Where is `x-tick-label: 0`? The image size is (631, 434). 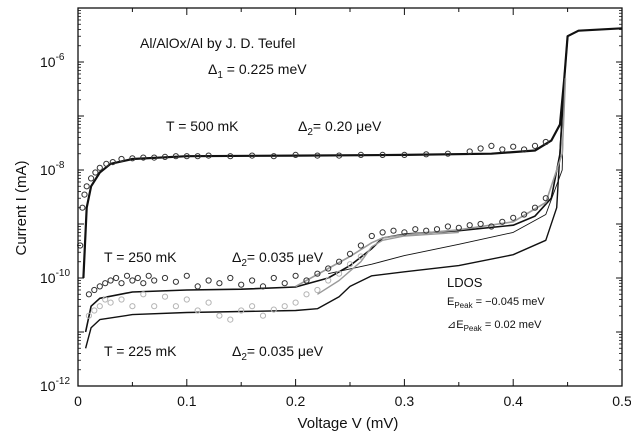
x-tick-label: 0 is located at coordinates (78, 401).